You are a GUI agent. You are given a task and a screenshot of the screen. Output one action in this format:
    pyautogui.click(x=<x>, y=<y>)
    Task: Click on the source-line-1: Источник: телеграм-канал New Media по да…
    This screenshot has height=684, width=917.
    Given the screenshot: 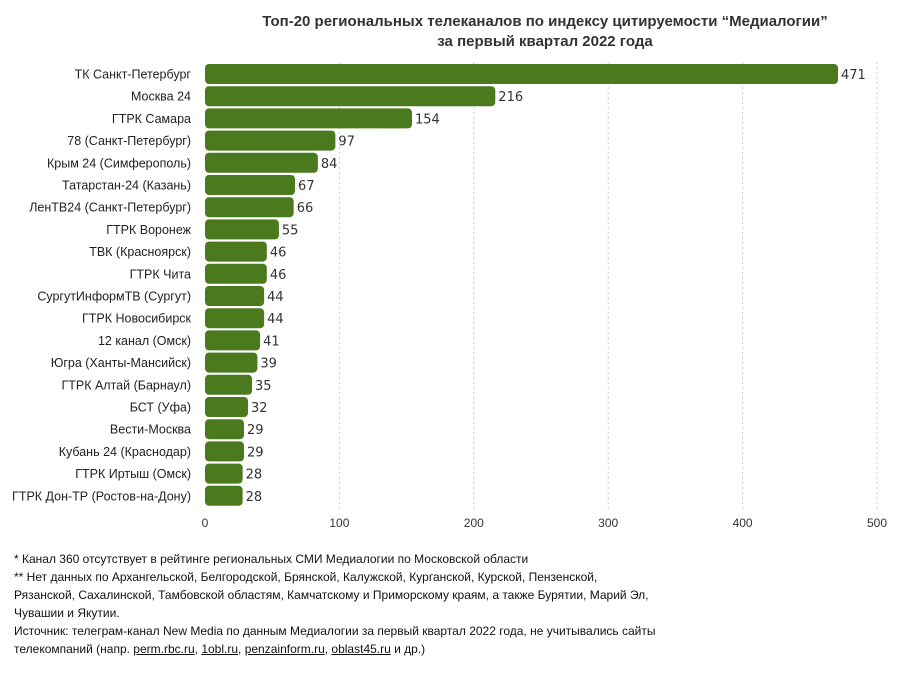 What is the action you would take?
    pyautogui.click(x=335, y=631)
    